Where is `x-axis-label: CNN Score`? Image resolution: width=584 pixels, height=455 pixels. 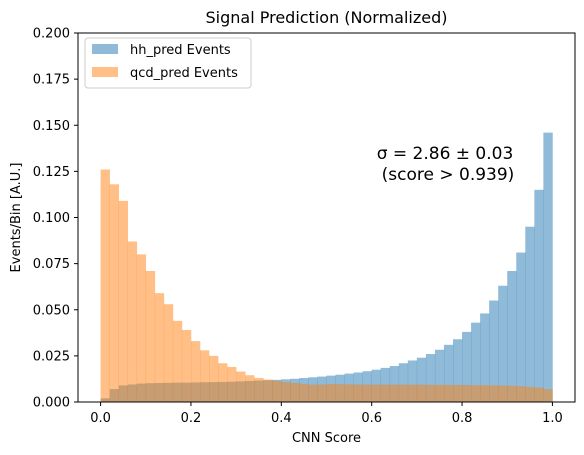 x-axis-label: CNN Score is located at coordinates (326, 438).